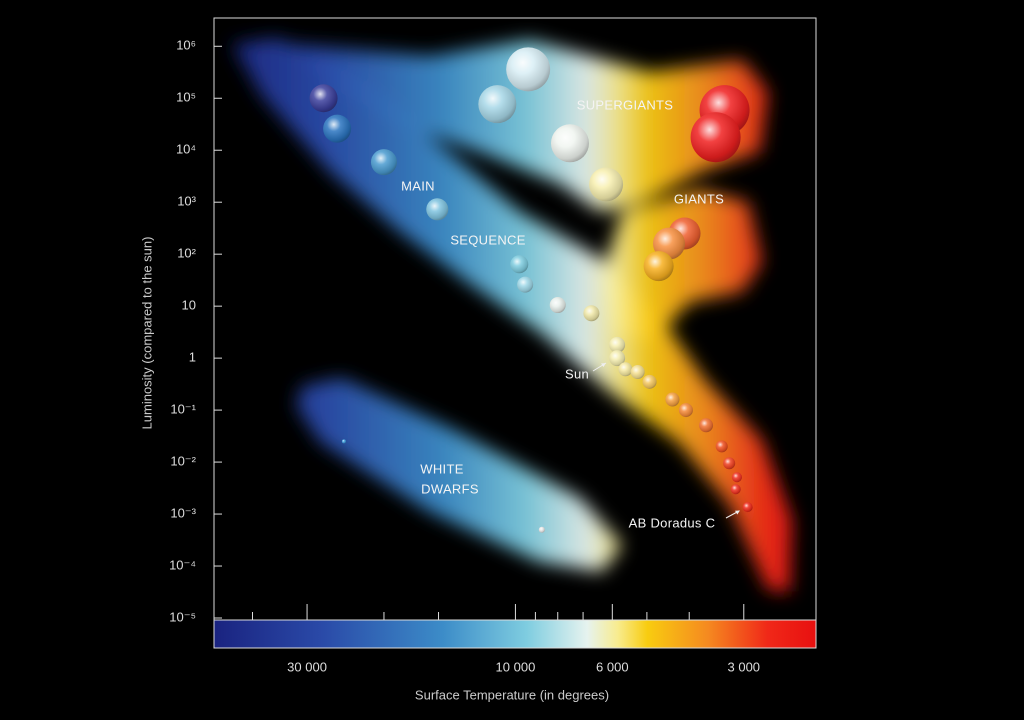 This screenshot has height=720, width=1024. I want to click on color-bar, so click(515, 634).